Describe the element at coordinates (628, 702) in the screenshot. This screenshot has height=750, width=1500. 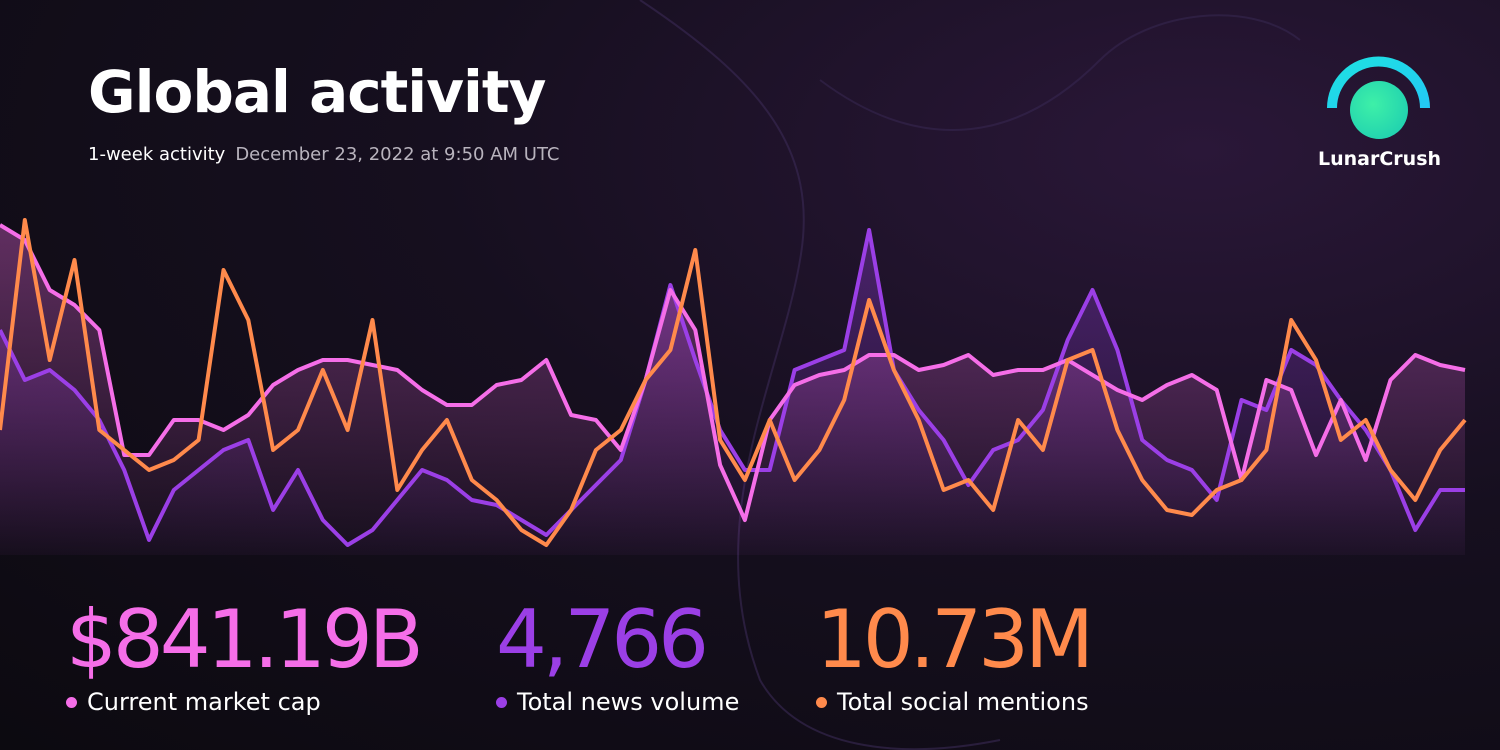
I see `legend-label: Total news volume` at that location.